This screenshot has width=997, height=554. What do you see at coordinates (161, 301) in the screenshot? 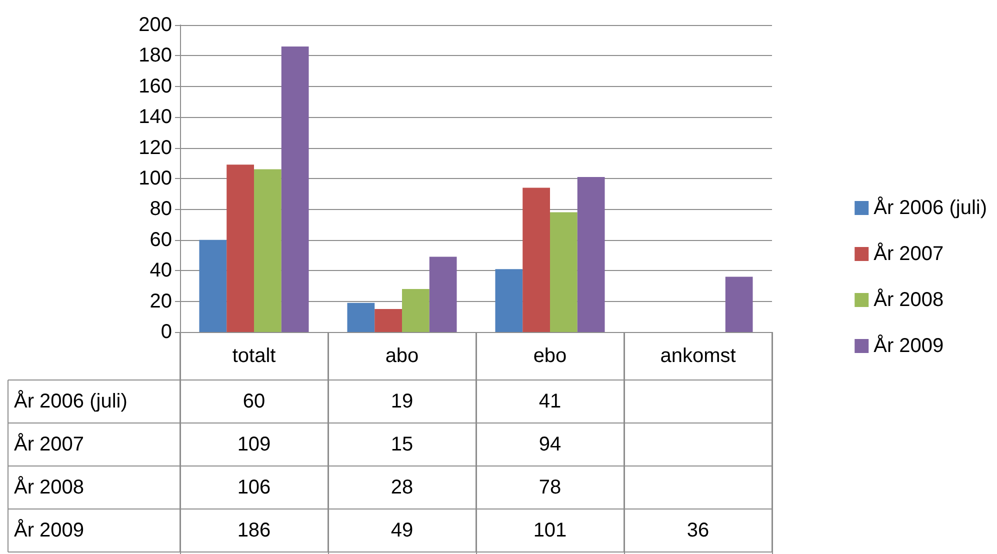
I see `y-tick-label: 20` at bounding box center [161, 301].